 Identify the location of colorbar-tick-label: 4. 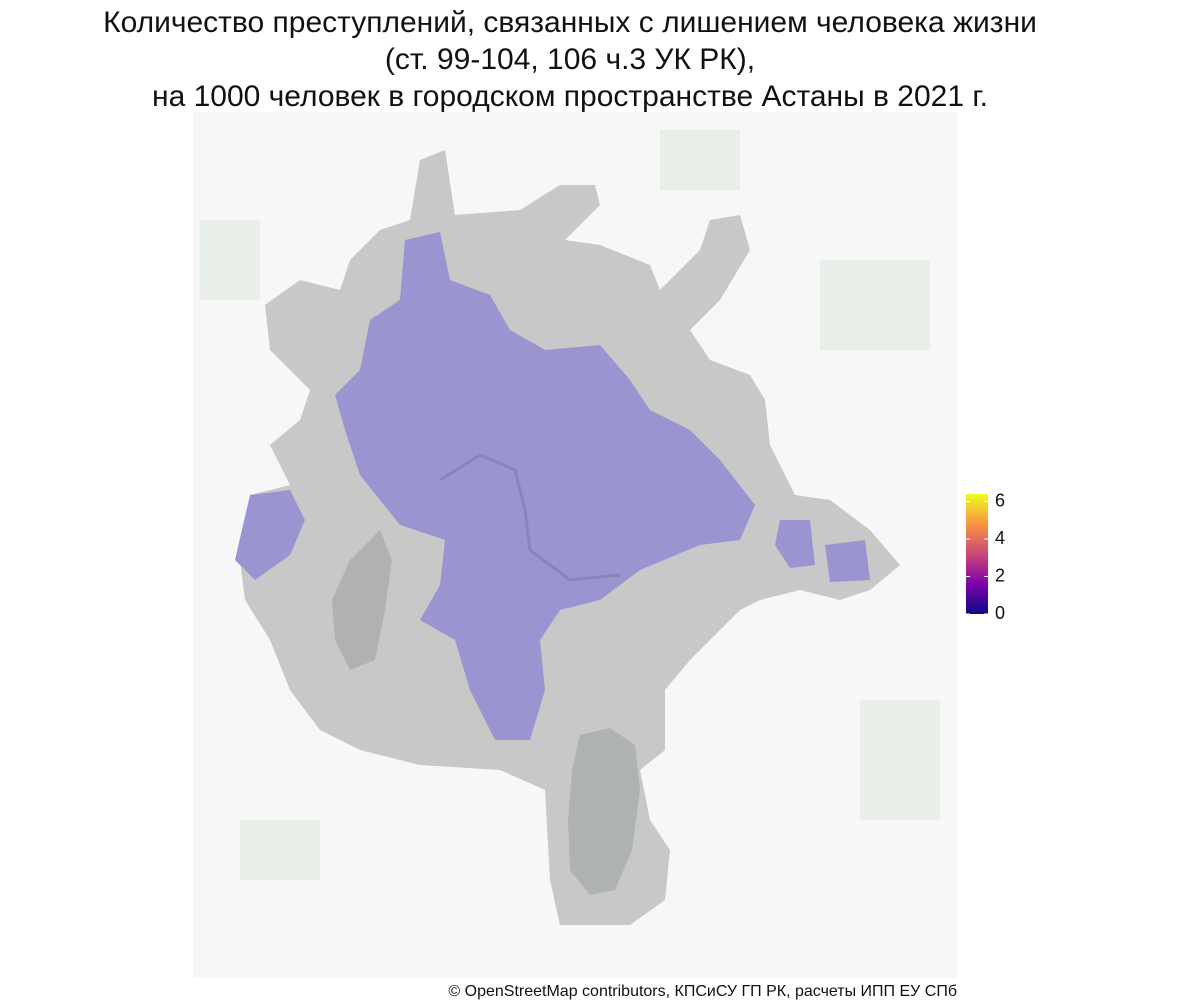
(1000, 538).